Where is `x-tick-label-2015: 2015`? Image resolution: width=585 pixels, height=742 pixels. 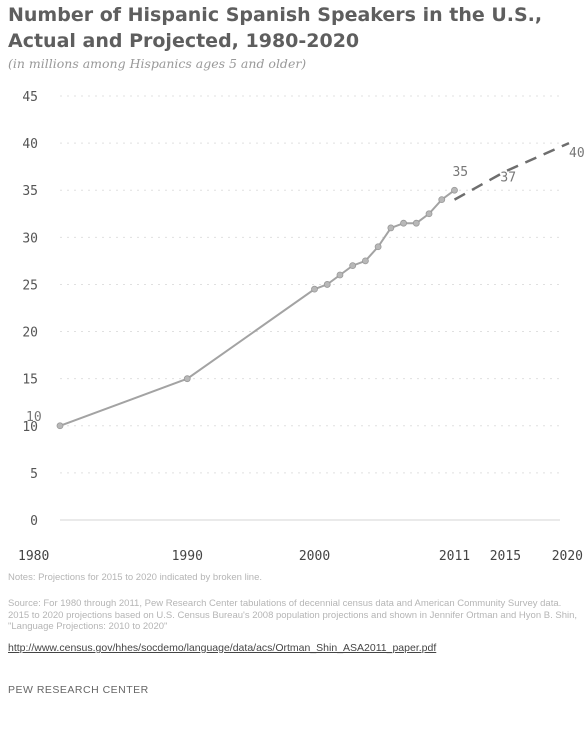
x-tick-label-2015: 2015 is located at coordinates (505, 556).